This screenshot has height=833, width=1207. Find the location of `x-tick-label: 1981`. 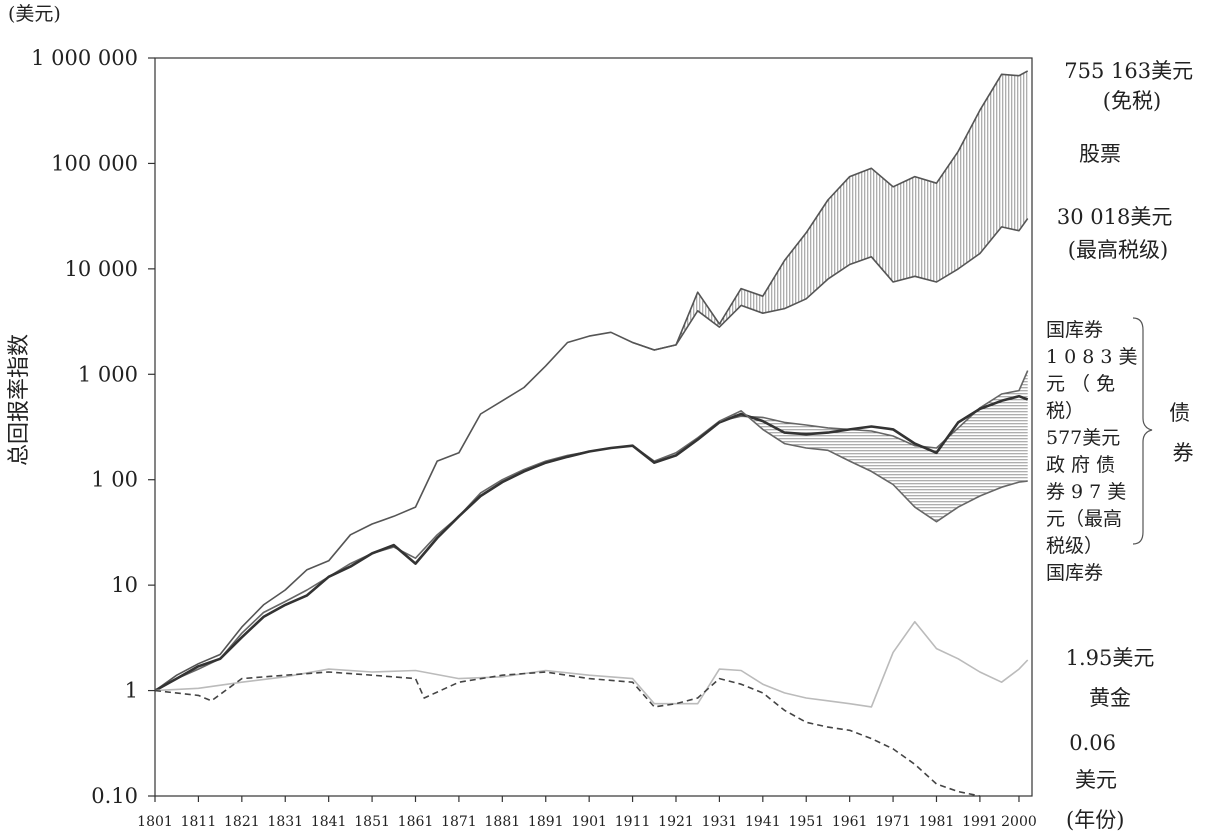

x-tick-label: 1981 is located at coordinates (937, 822).